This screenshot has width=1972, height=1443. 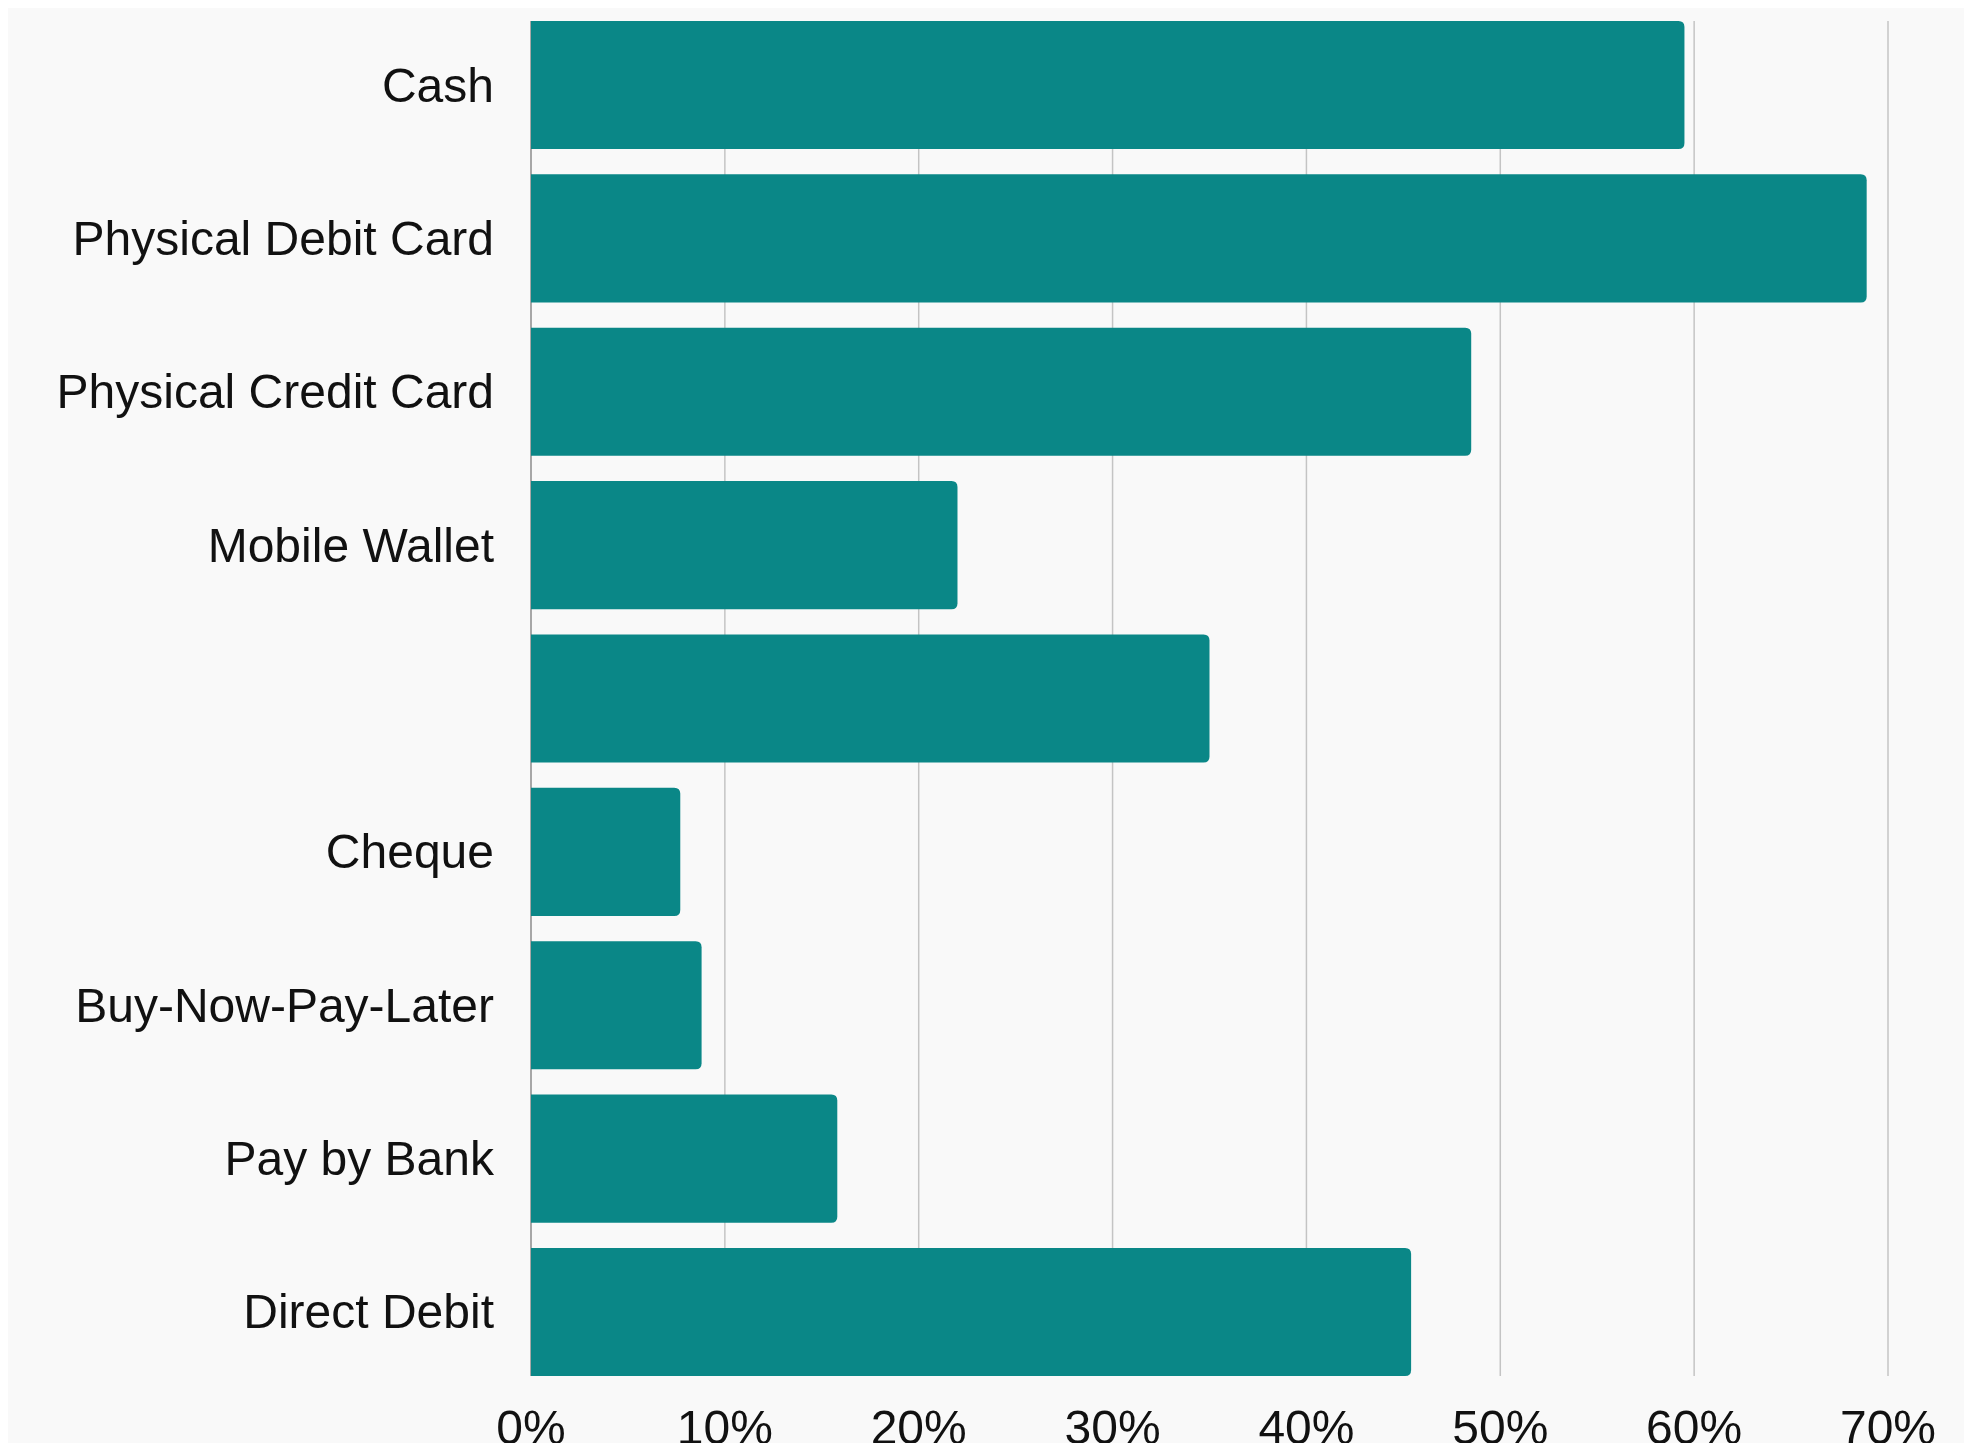 What do you see at coordinates (437, 85) in the screenshot?
I see `y-tick-label: Cash` at bounding box center [437, 85].